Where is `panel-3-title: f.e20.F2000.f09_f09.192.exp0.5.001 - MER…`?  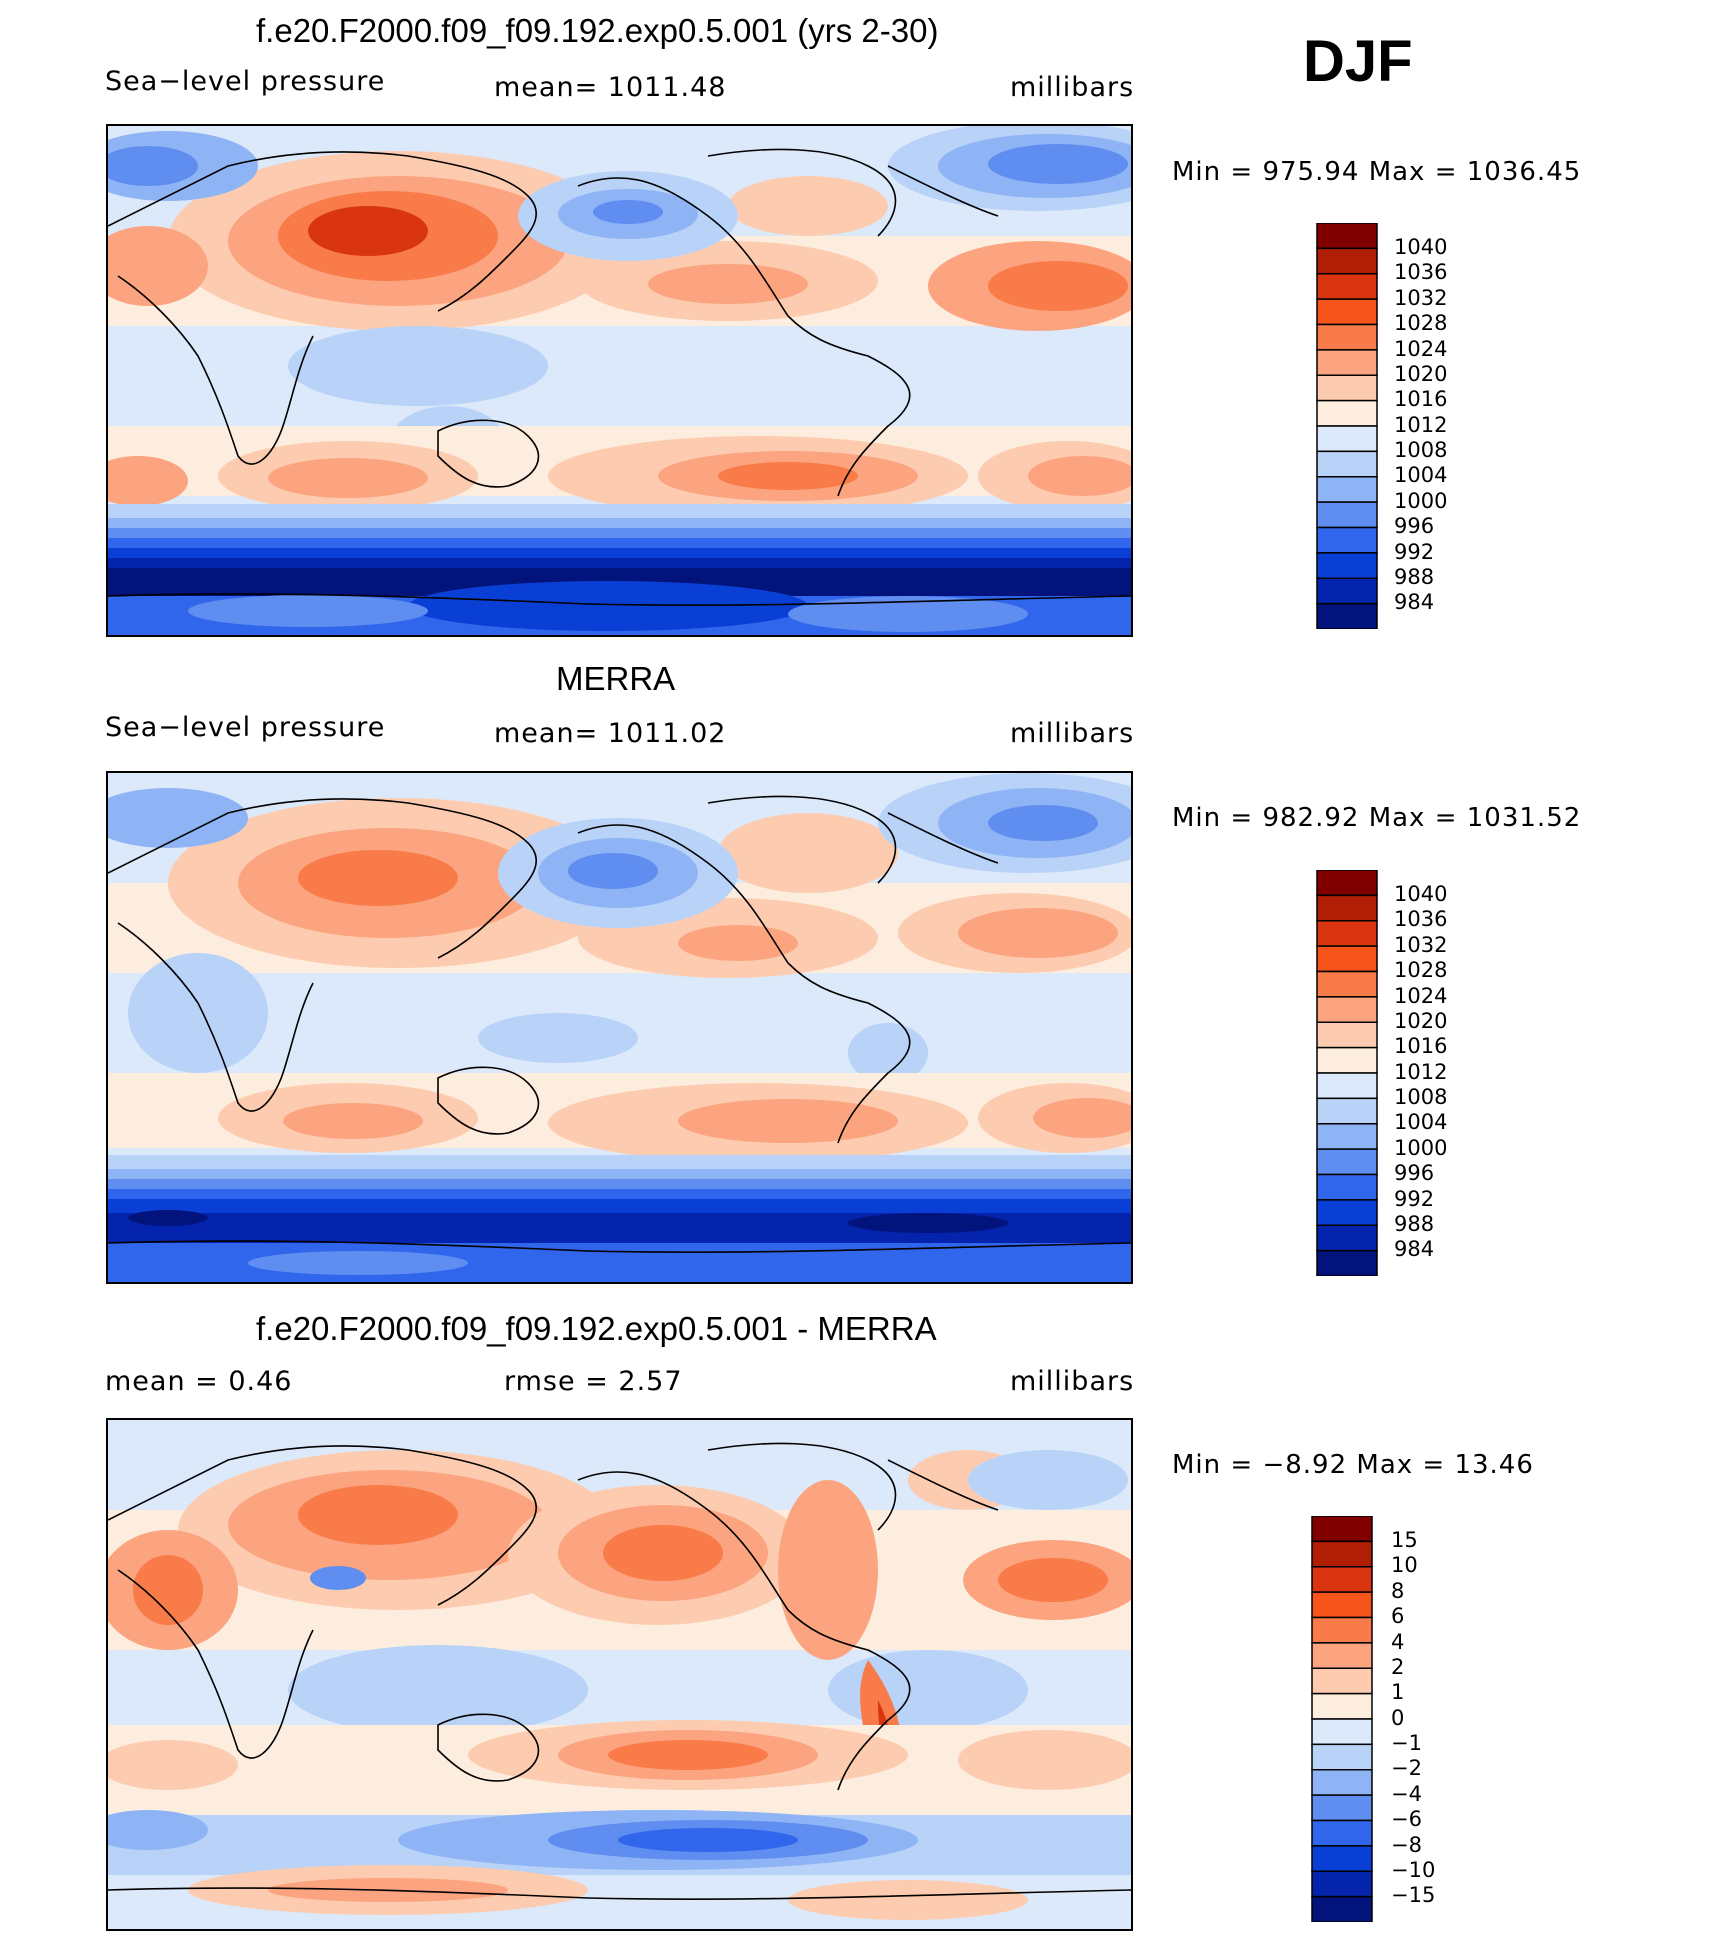 panel-3-title: f.e20.F2000.f09_f09.192.exp0.5.001 - MER… is located at coordinates (596, 1328).